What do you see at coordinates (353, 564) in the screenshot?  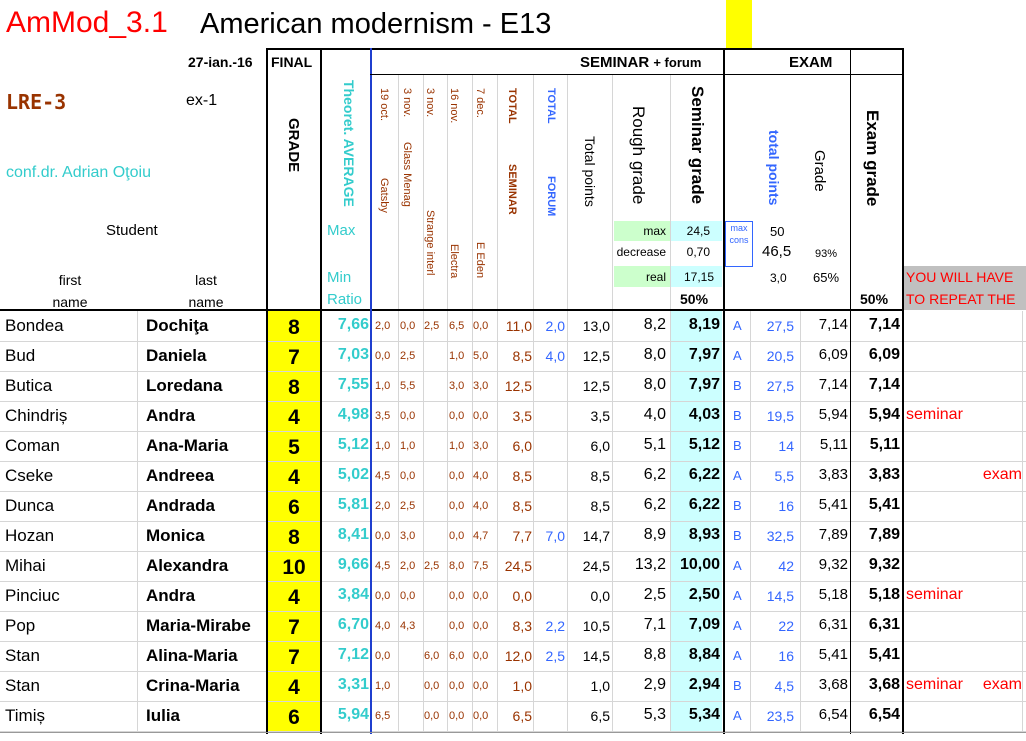 I see `theoret-average-cell: 9,66` at bounding box center [353, 564].